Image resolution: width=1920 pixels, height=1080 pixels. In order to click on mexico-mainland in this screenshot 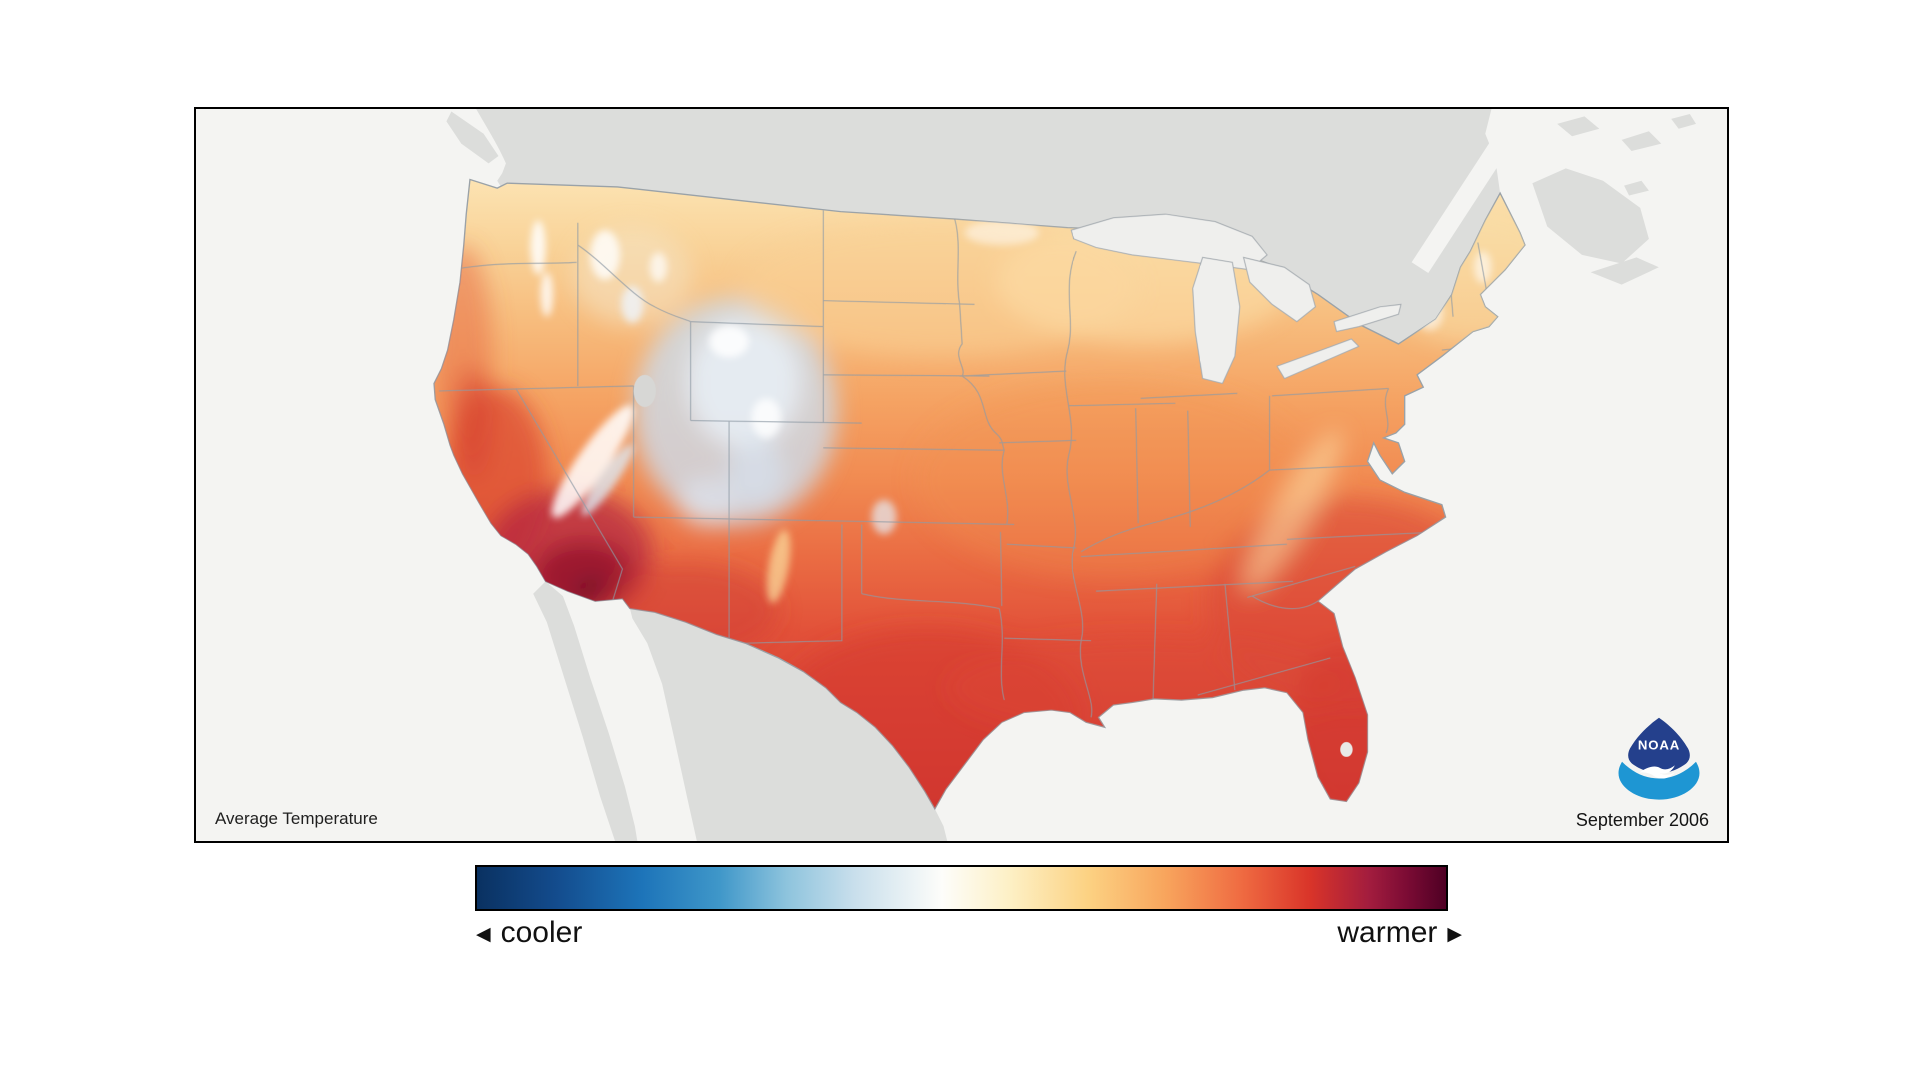, I will do `click(788, 724)`.